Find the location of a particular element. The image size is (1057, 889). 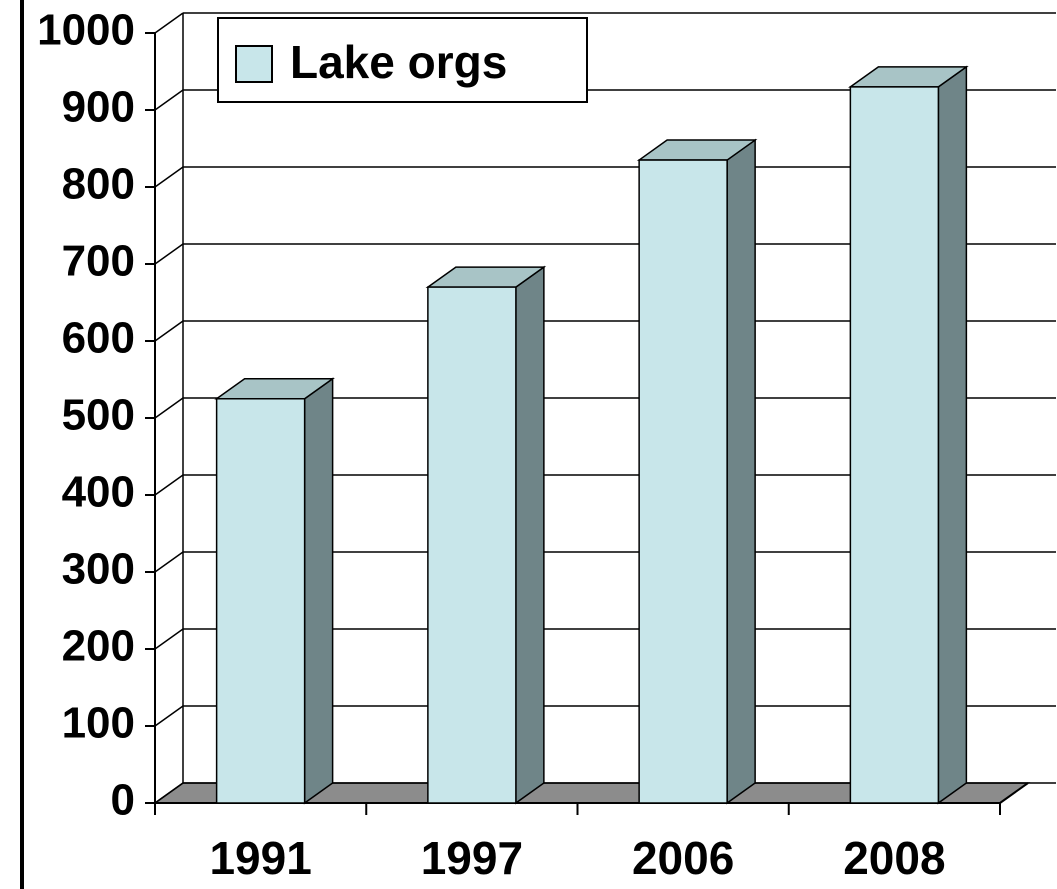

y-tick-label: 1000 is located at coordinates (86, 30).